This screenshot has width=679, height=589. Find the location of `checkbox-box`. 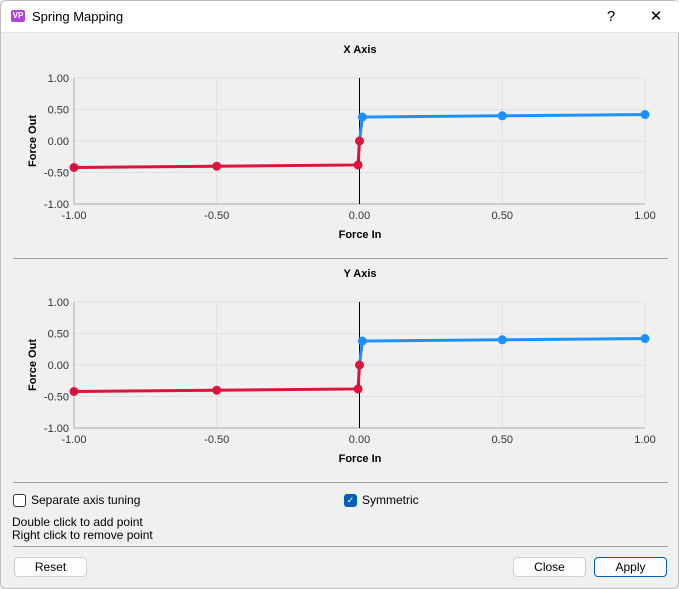

checkbox-box is located at coordinates (19, 500).